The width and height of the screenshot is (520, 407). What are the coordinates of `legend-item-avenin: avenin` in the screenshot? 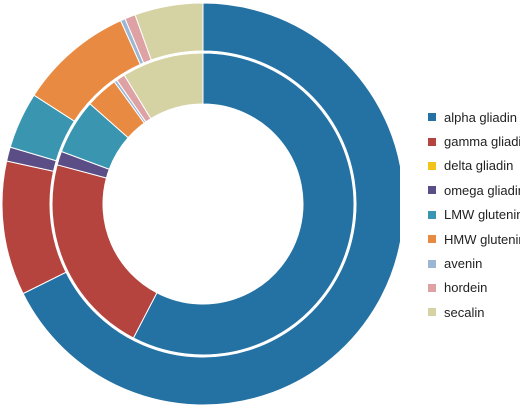 It's located at (474, 263).